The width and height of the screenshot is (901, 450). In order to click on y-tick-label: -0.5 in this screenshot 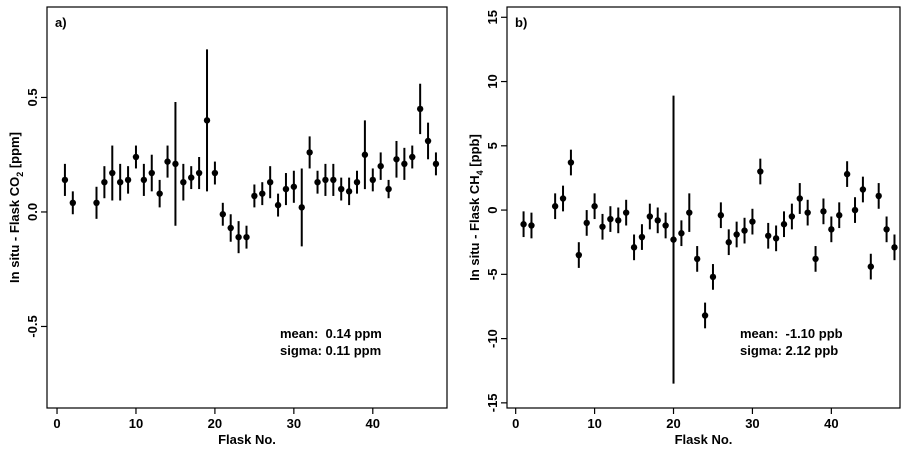, I will do `click(32, 326)`.